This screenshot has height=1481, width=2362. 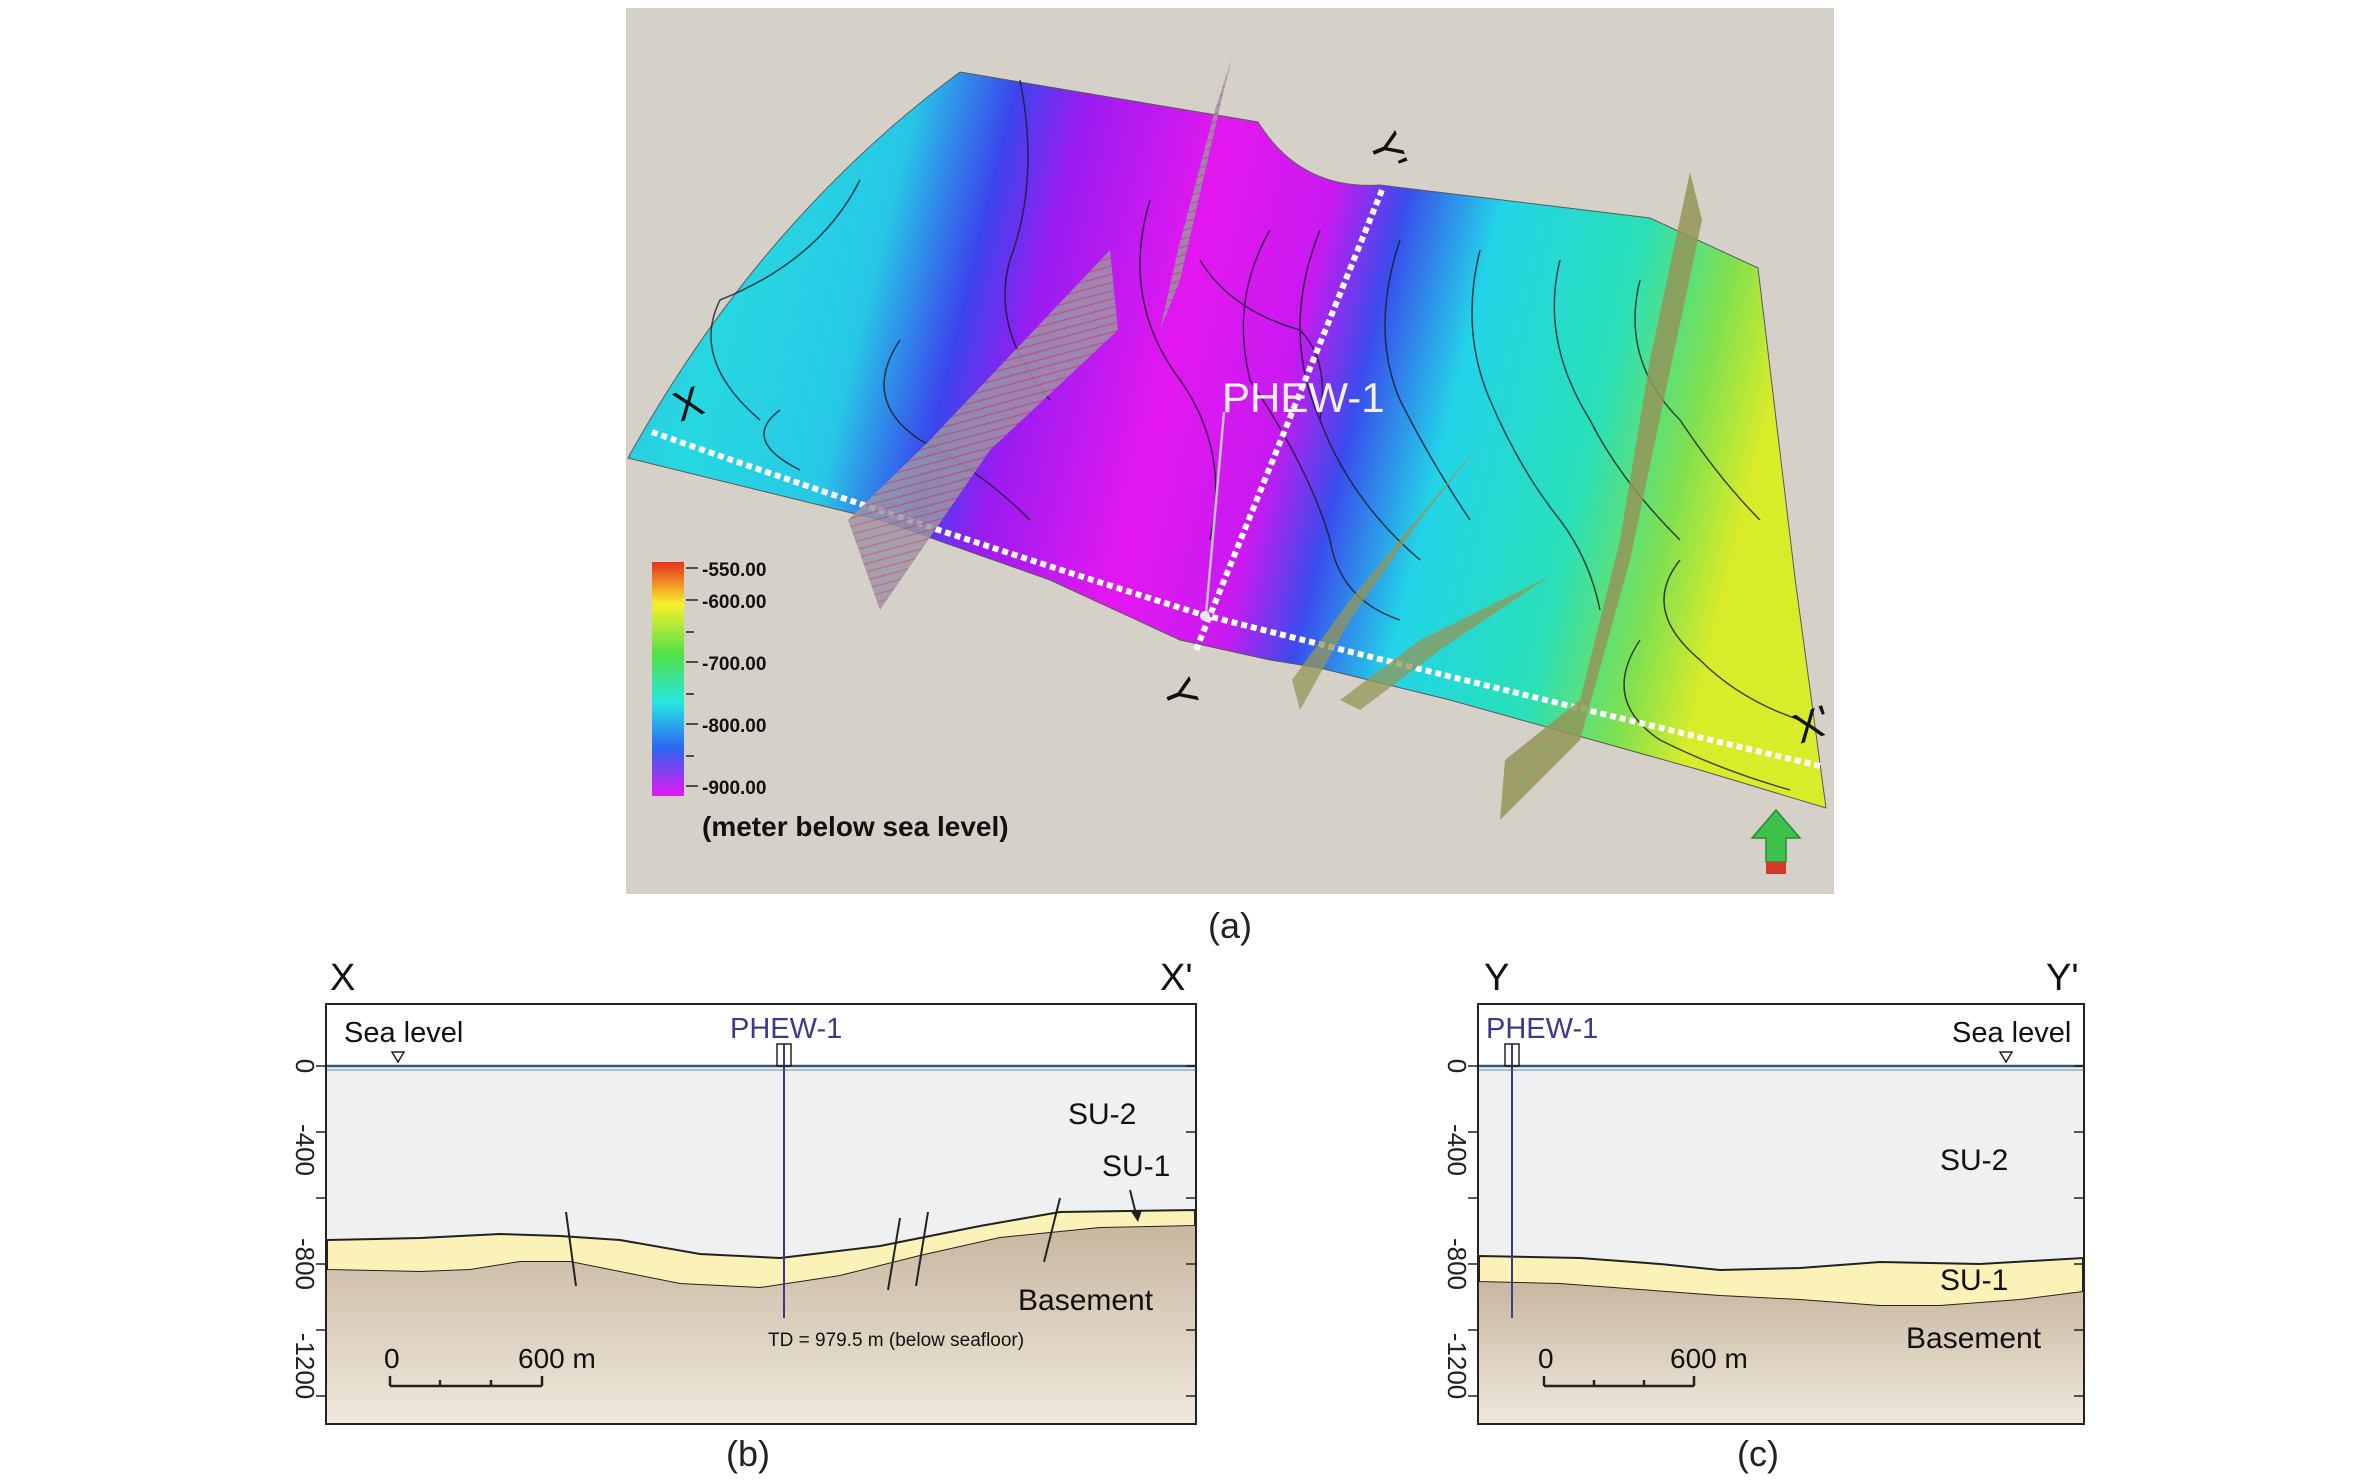 What do you see at coordinates (1230, 925) in the screenshot?
I see `panel-a-caption: (a)` at bounding box center [1230, 925].